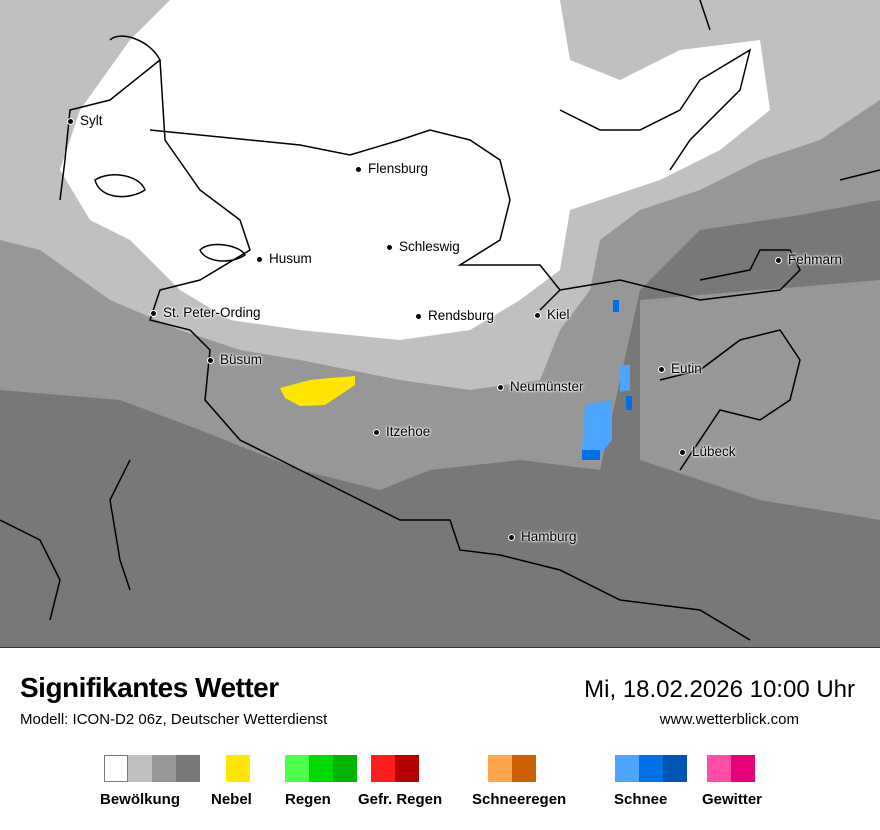 Image resolution: width=880 pixels, height=830 pixels. I want to click on legend-label: Schneeregen, so click(519, 799).